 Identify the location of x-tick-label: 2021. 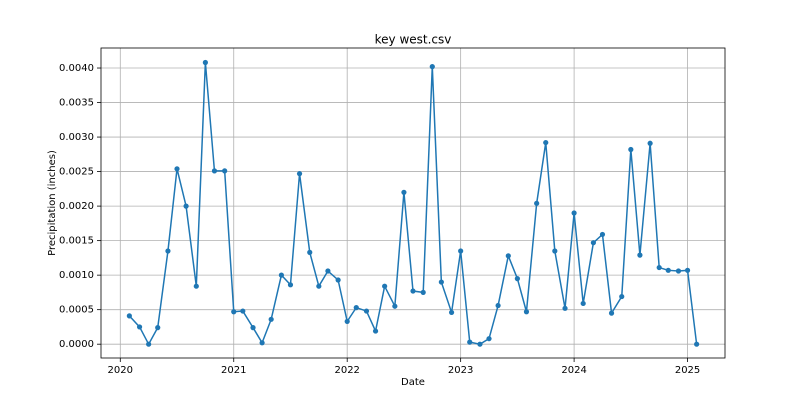
(233, 370).